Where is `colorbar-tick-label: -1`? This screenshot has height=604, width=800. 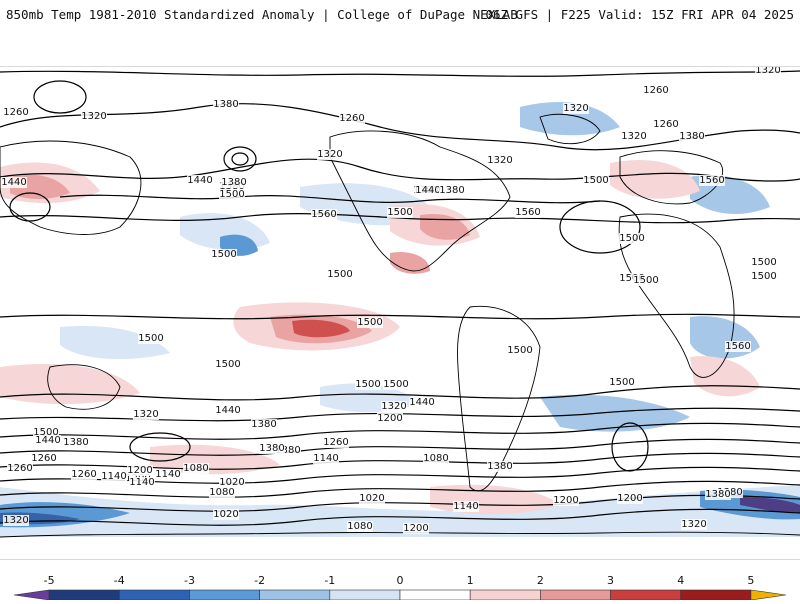
colorbar-tick-label: -1 is located at coordinates (329, 580).